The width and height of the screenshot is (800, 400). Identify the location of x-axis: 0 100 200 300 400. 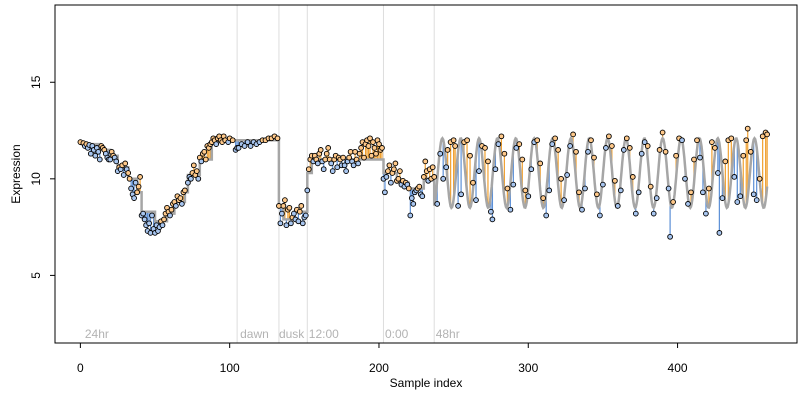
(382, 358).